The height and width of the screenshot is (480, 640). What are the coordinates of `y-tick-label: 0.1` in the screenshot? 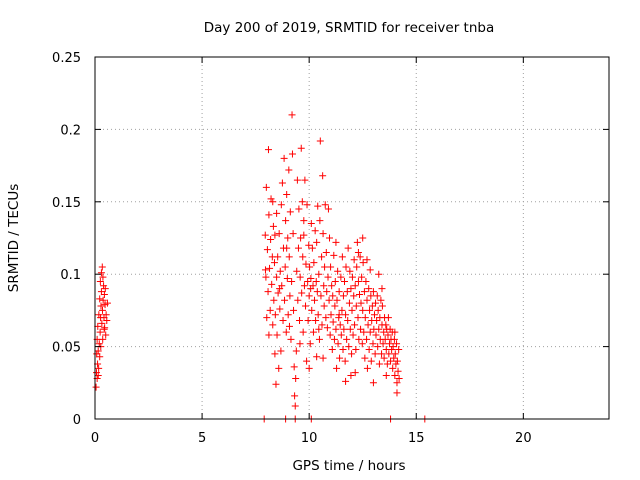 It's located at (70, 275).